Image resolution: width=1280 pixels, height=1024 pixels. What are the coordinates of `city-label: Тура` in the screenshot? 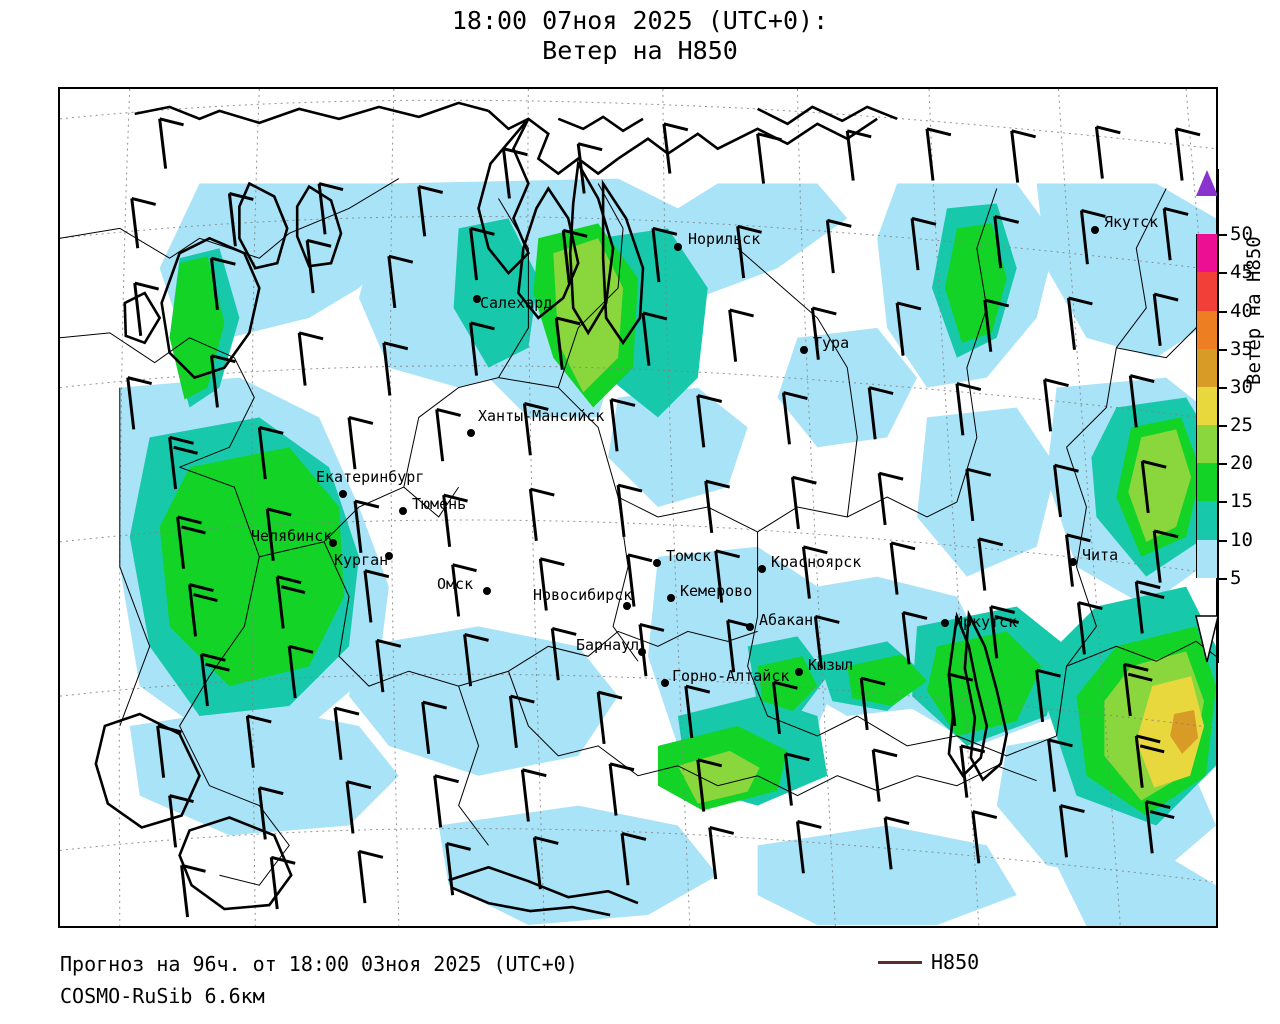 It's located at (831, 343).